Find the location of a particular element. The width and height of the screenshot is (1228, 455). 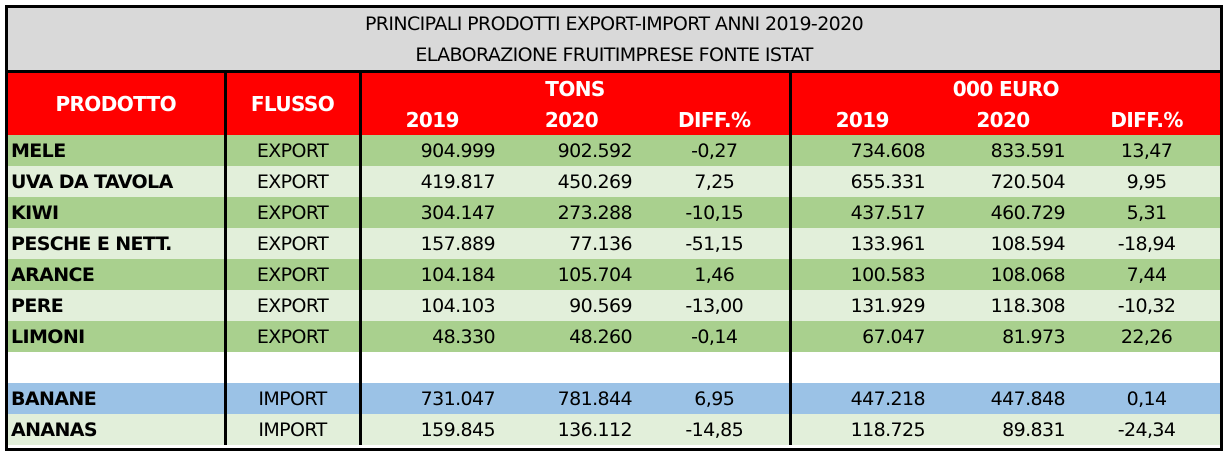

cell-t2020: 77.136 is located at coordinates (571, 243).